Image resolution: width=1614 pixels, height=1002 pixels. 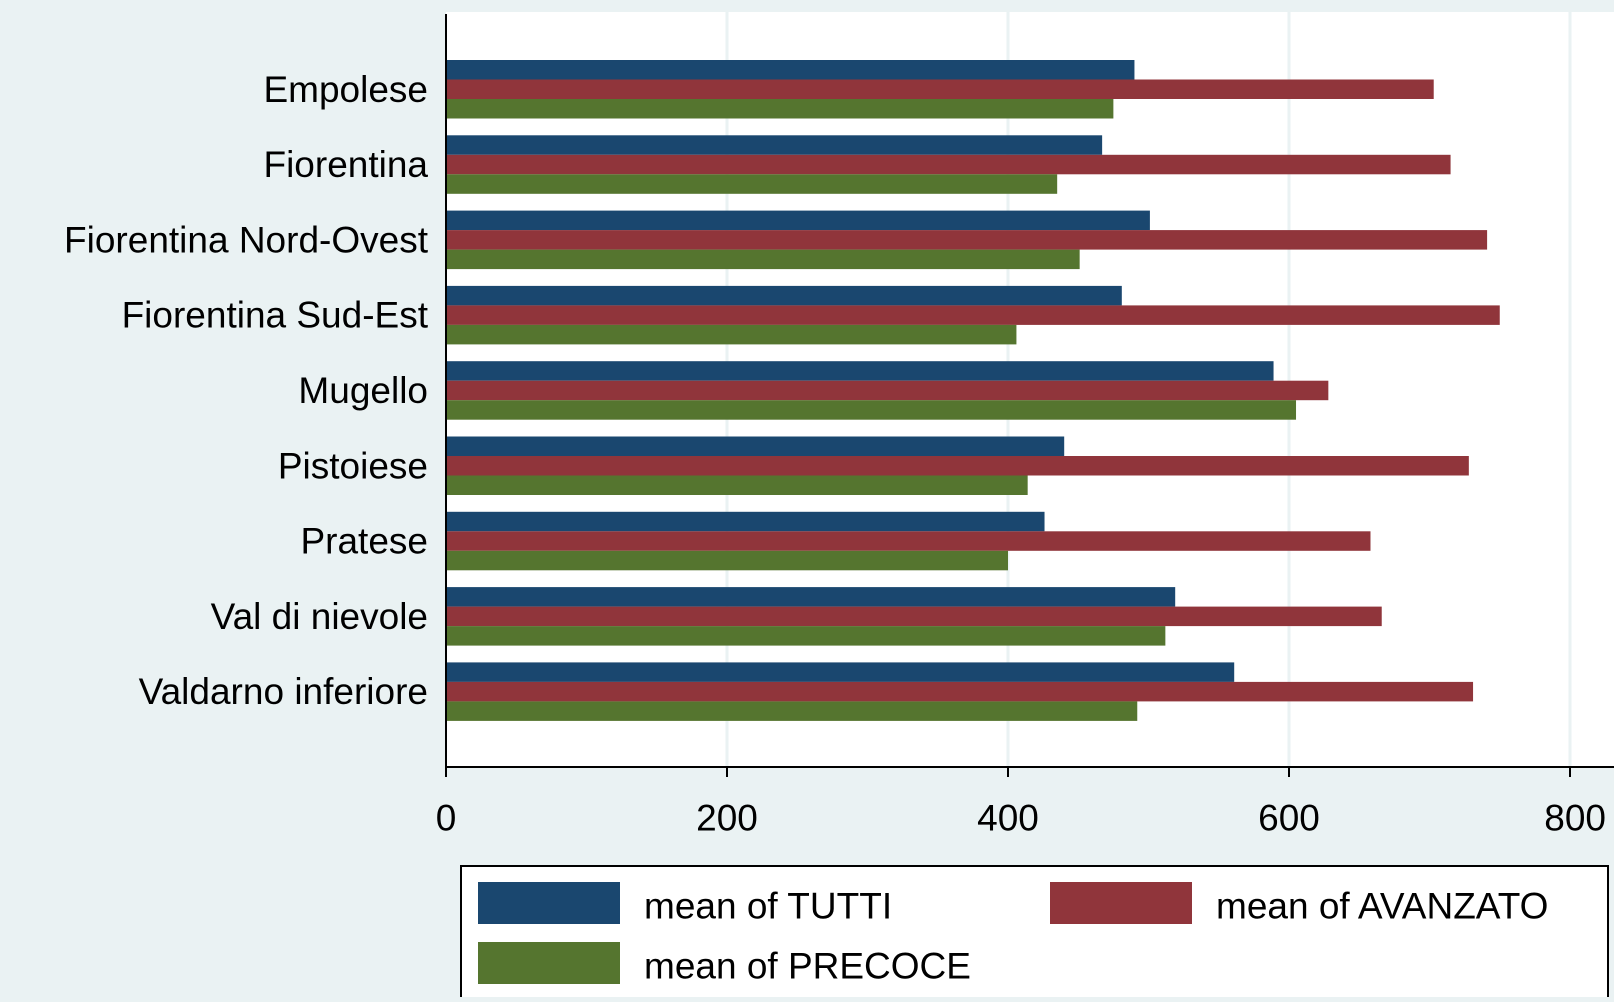 I want to click on category-label: Fiorentina Nord-Ovest, so click(x=246, y=239).